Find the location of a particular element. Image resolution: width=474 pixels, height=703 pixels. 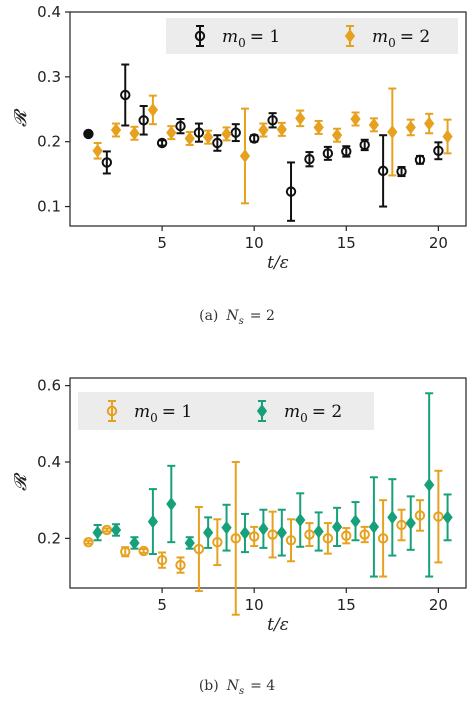

x-tick-label: 20 is located at coordinates (438, 243).